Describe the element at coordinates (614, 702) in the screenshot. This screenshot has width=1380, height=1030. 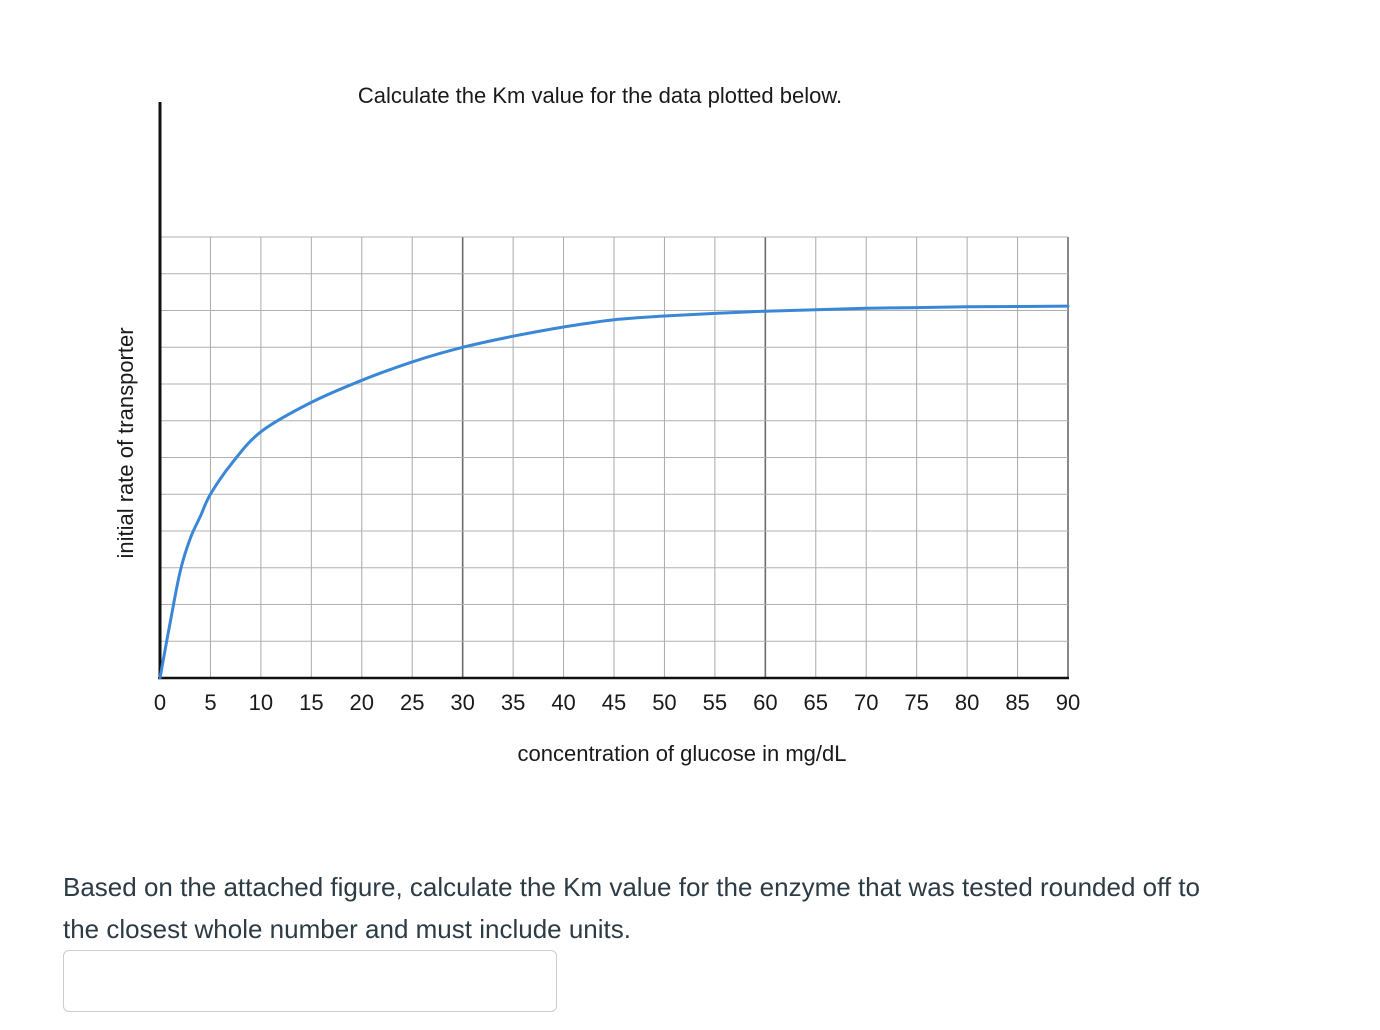
I see `x-tick-label: 45` at that location.